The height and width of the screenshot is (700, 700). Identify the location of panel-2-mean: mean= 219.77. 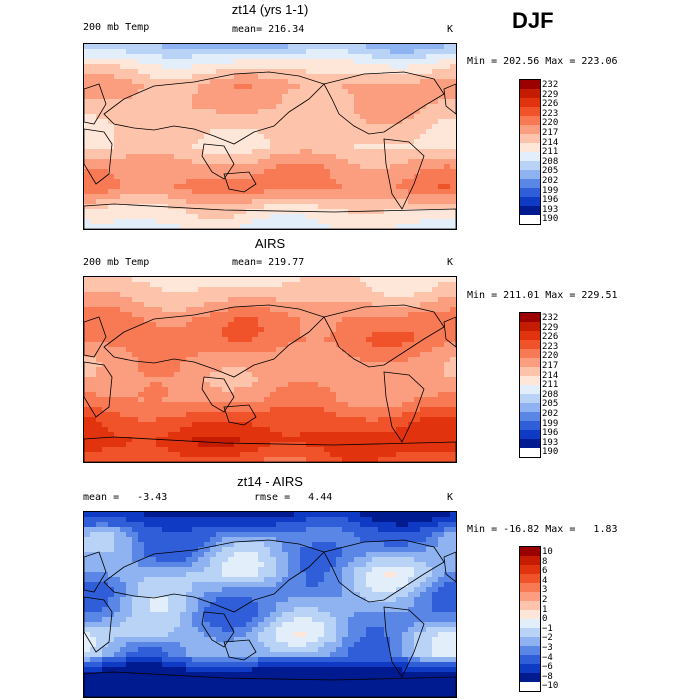
(268, 262).